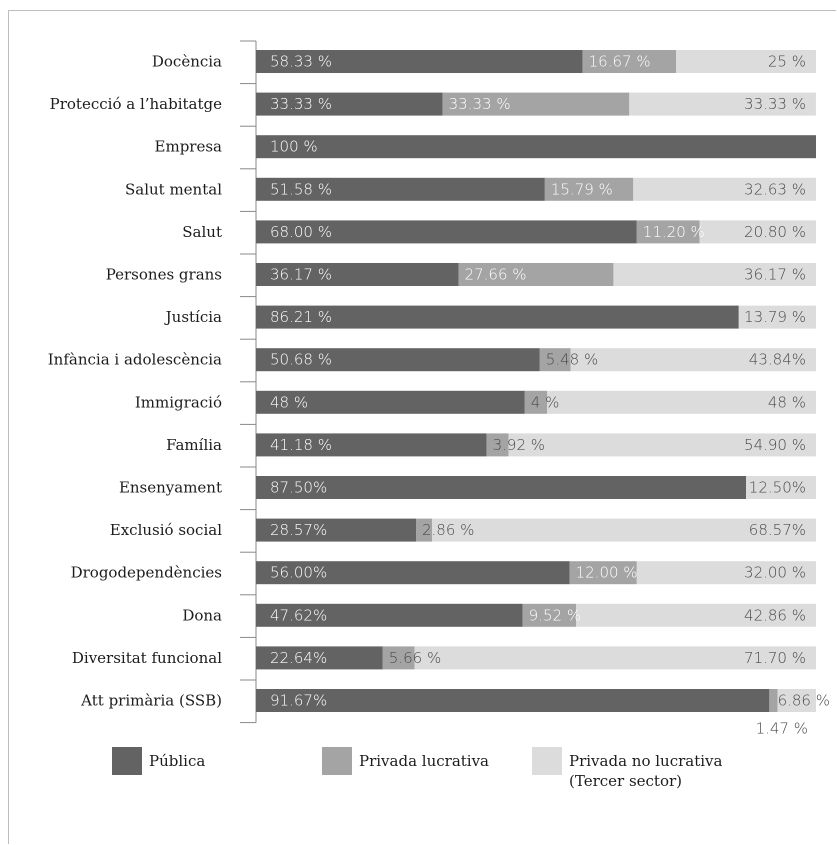 The width and height of the screenshot is (837, 845). I want to click on value-label-publica-ensenyament: 87.50%, so click(298, 488).